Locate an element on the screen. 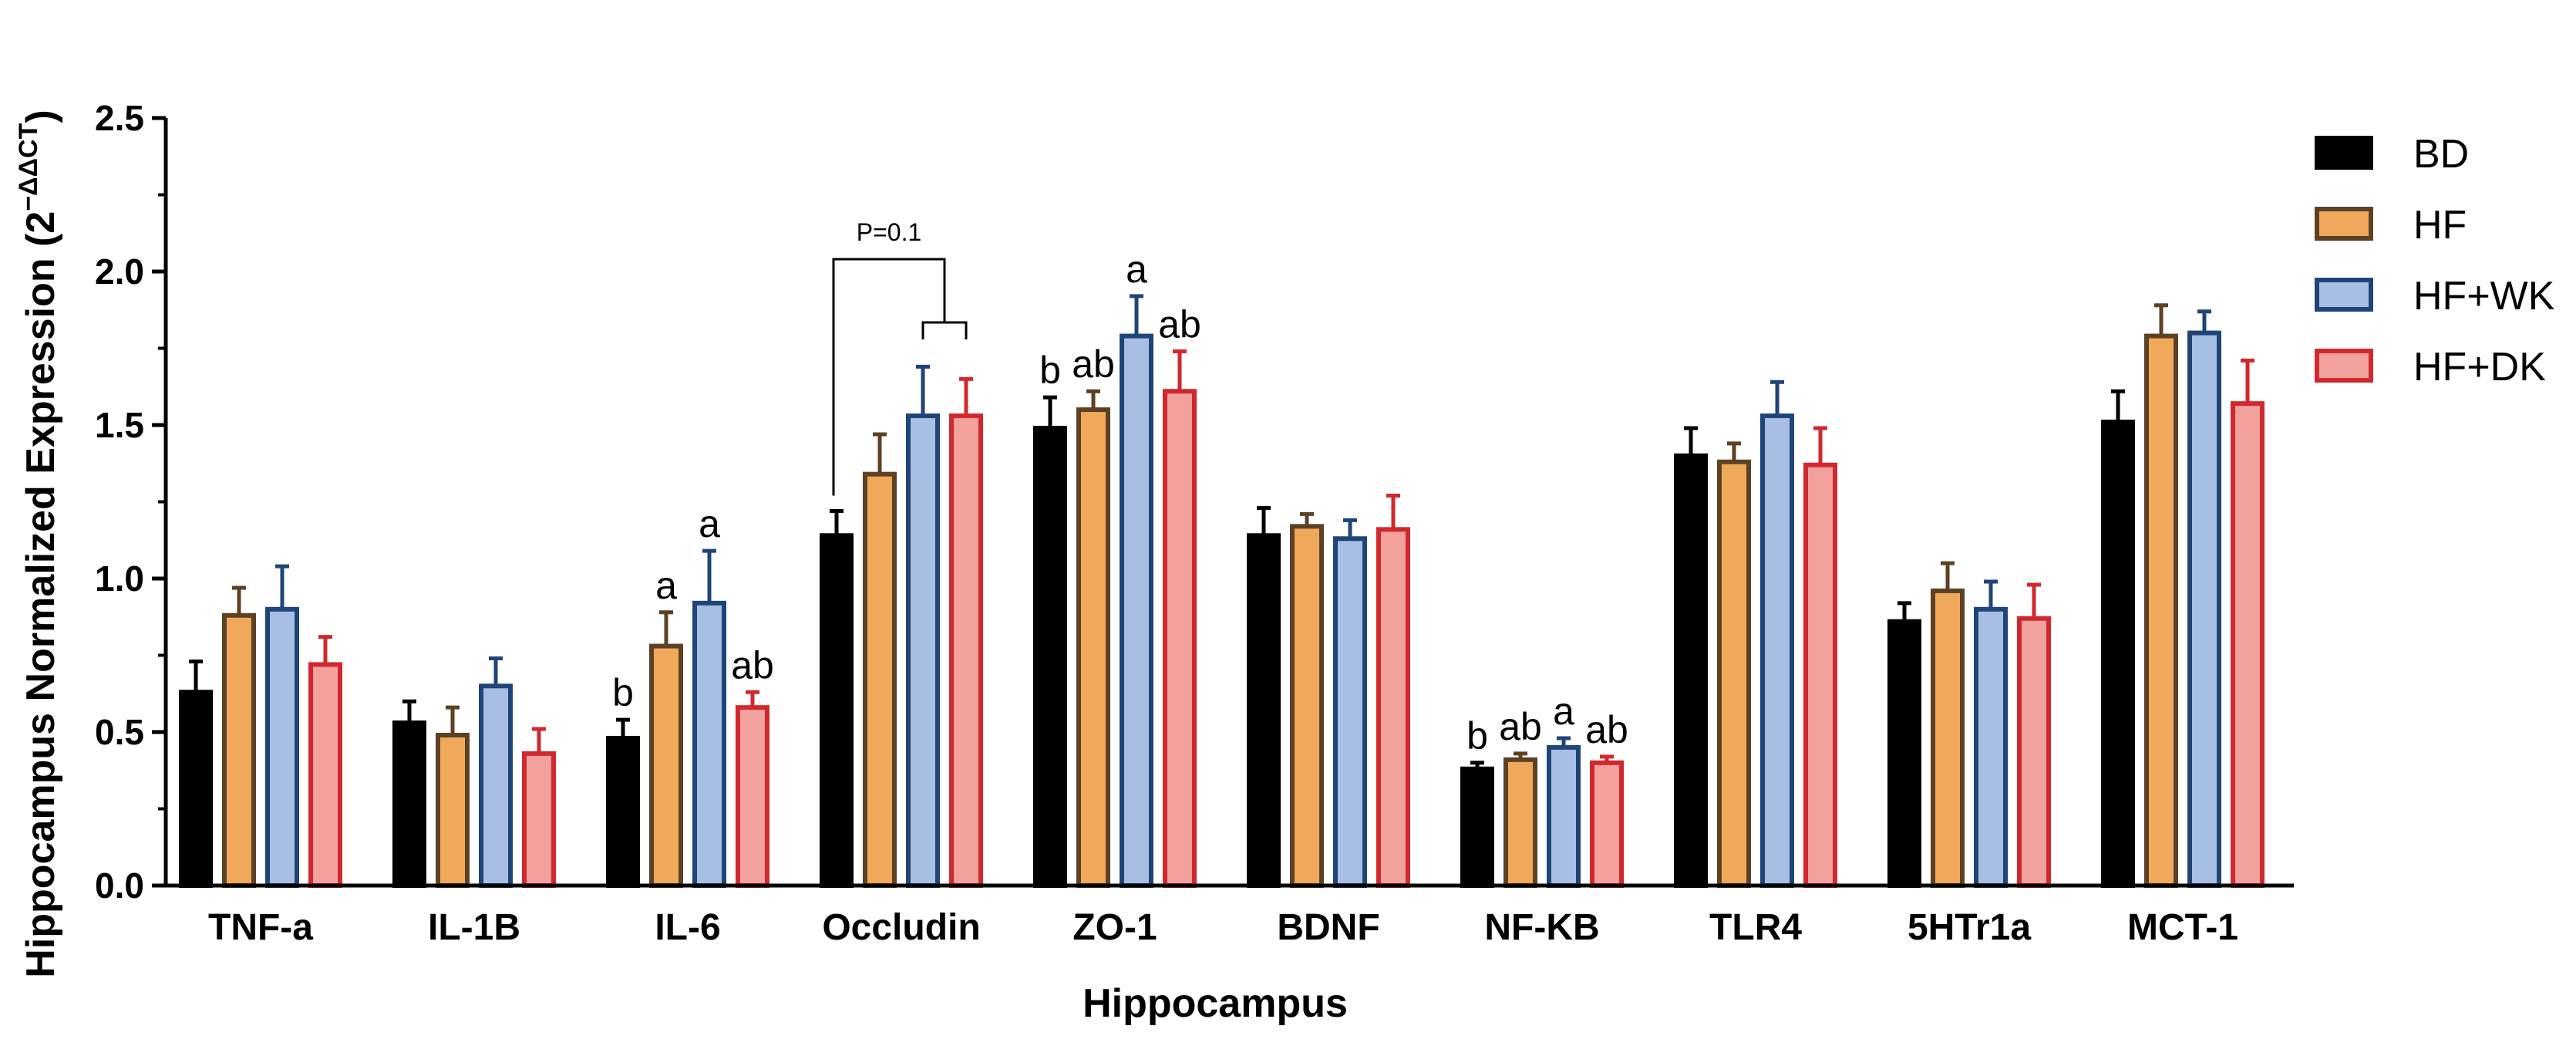 Image resolution: width=2576 pixels, height=1046 pixels. bar-hf-tlr4 is located at coordinates (1734, 674).